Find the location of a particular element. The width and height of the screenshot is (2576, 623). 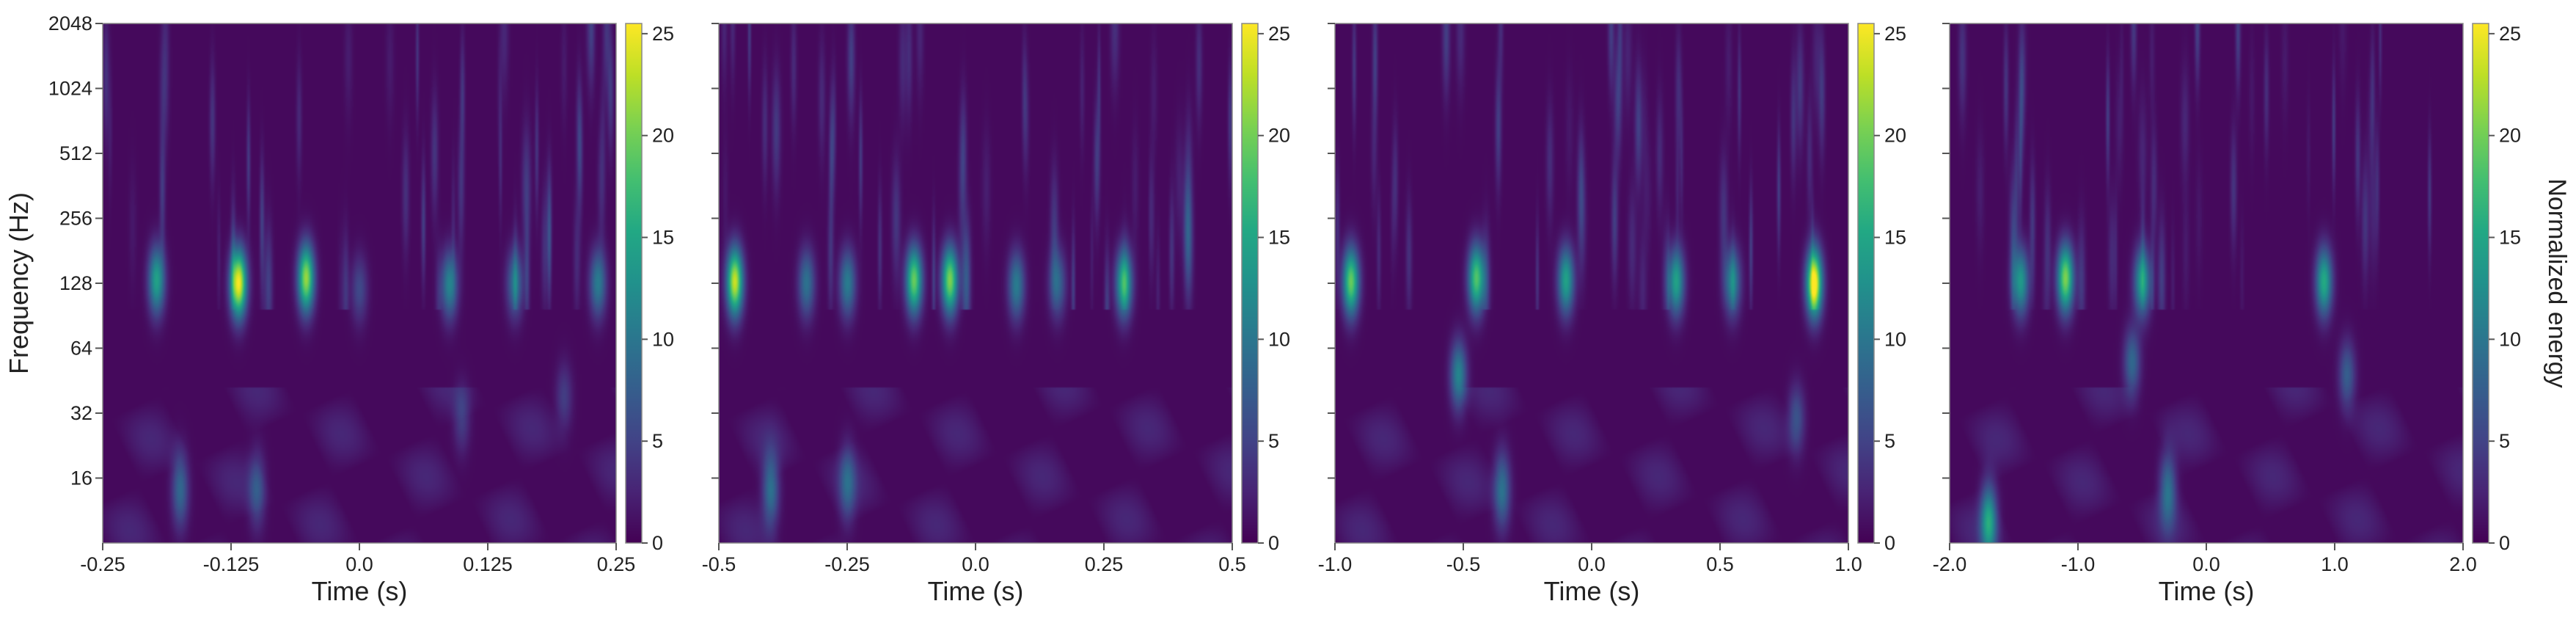

y-tick-label: 16 is located at coordinates (81, 478).